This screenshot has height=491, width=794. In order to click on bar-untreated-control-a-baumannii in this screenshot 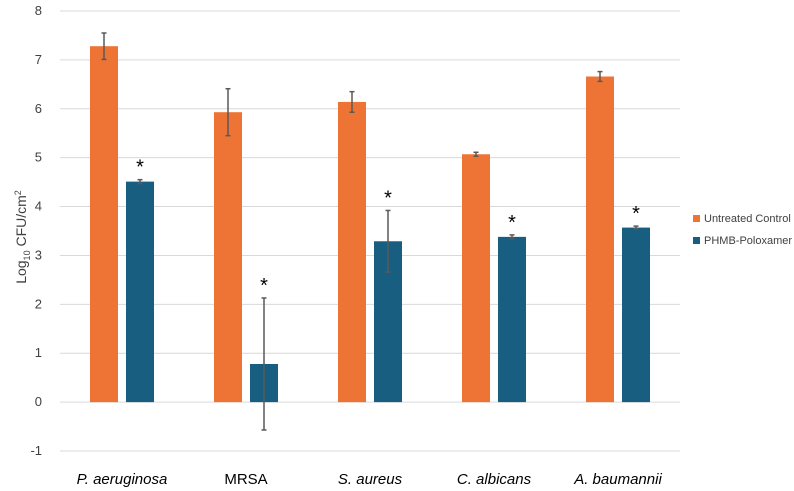, I will do `click(600, 239)`.